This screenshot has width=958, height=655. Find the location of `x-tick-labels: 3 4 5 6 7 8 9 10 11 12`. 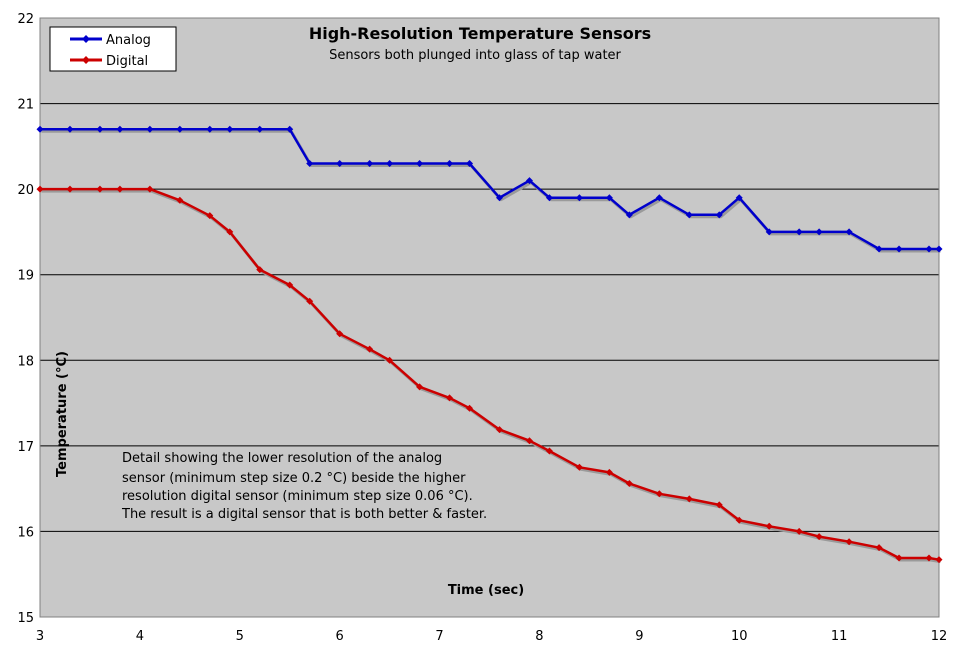

x-tick-labels: 3 4 5 6 7 8 9 10 11 12 is located at coordinates (491, 636).